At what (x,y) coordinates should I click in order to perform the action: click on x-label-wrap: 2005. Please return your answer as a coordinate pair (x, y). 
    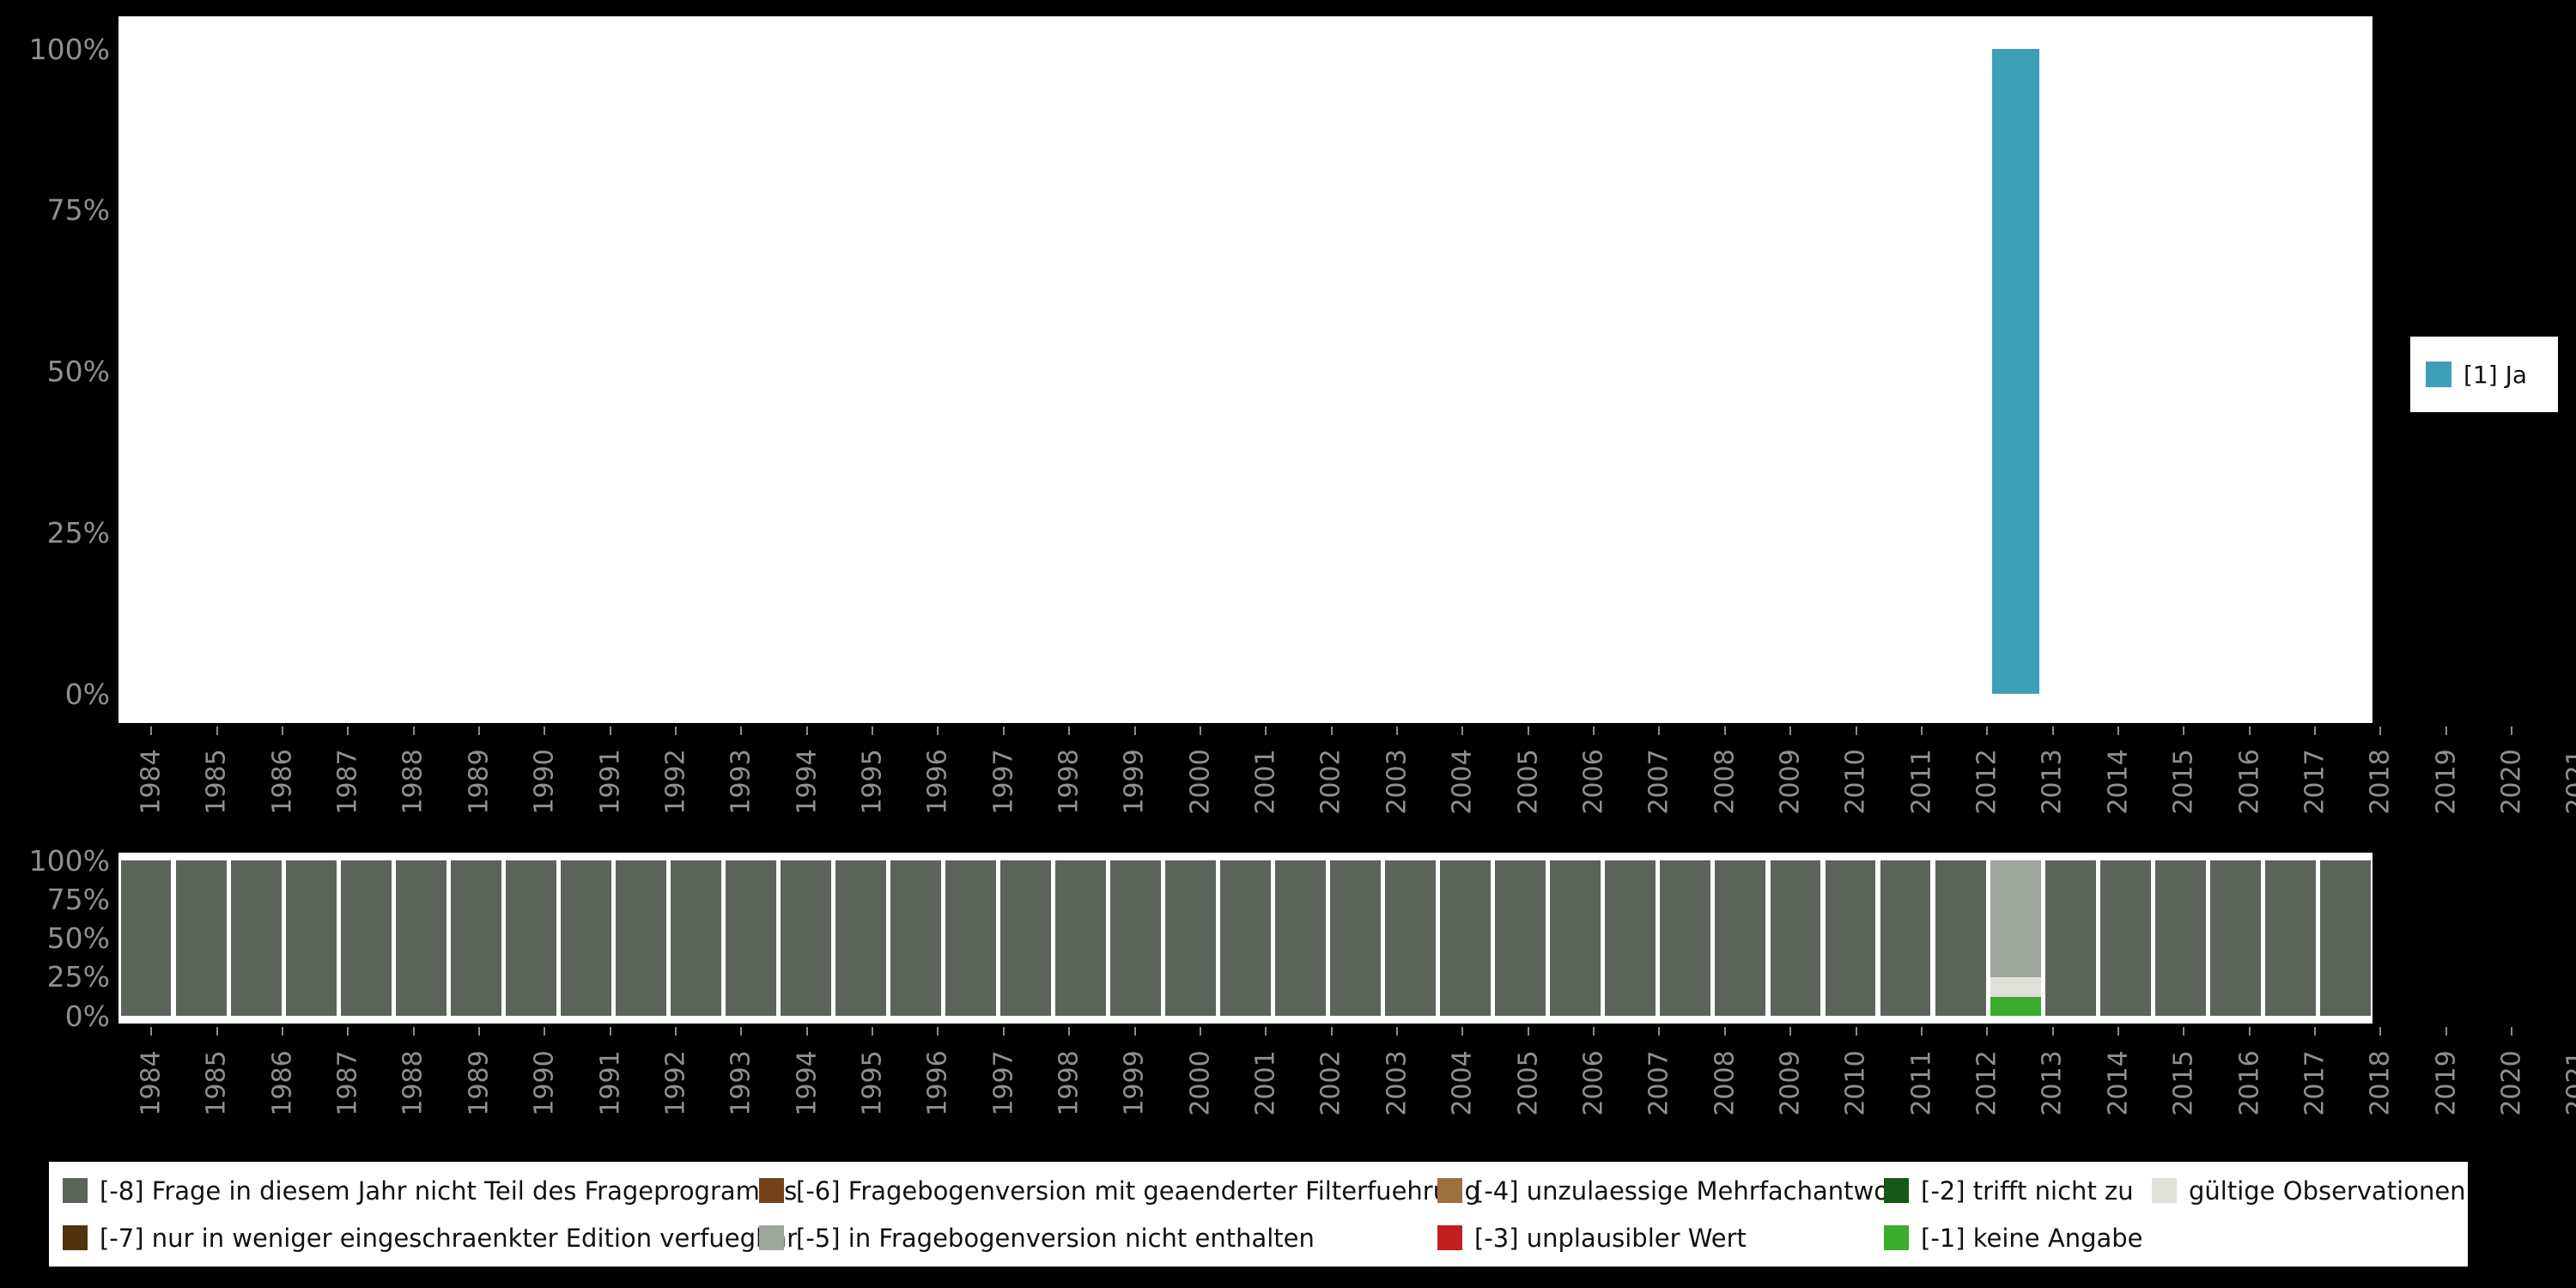
    Looking at the image, I should click on (1528, 781).